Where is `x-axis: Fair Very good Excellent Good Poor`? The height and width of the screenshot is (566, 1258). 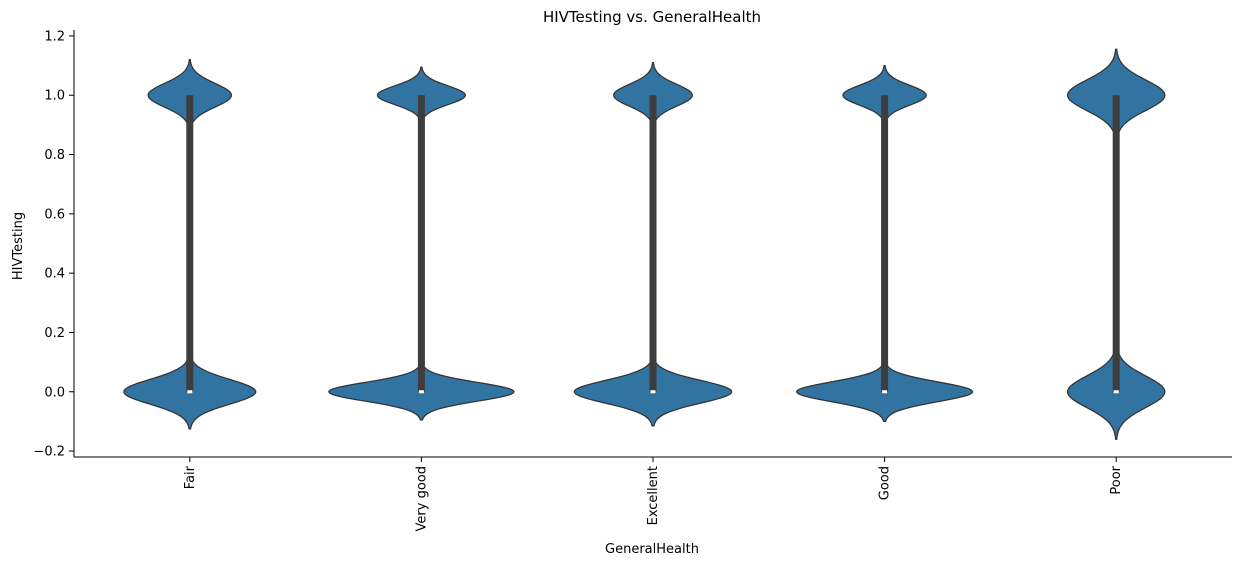
x-axis: Fair Very good Excellent Good Poor is located at coordinates (653, 493).